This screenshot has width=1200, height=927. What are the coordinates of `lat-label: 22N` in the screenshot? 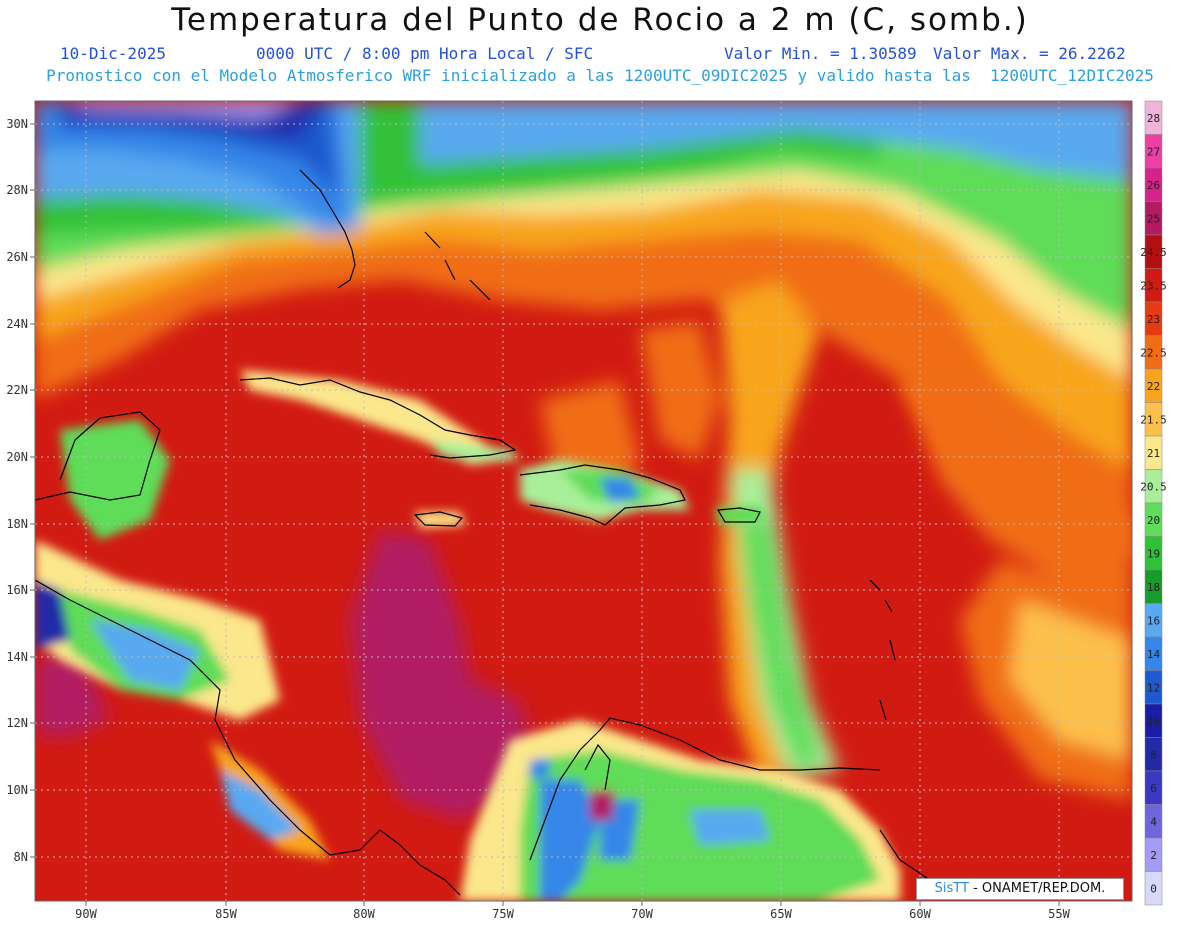 It's located at (17, 390).